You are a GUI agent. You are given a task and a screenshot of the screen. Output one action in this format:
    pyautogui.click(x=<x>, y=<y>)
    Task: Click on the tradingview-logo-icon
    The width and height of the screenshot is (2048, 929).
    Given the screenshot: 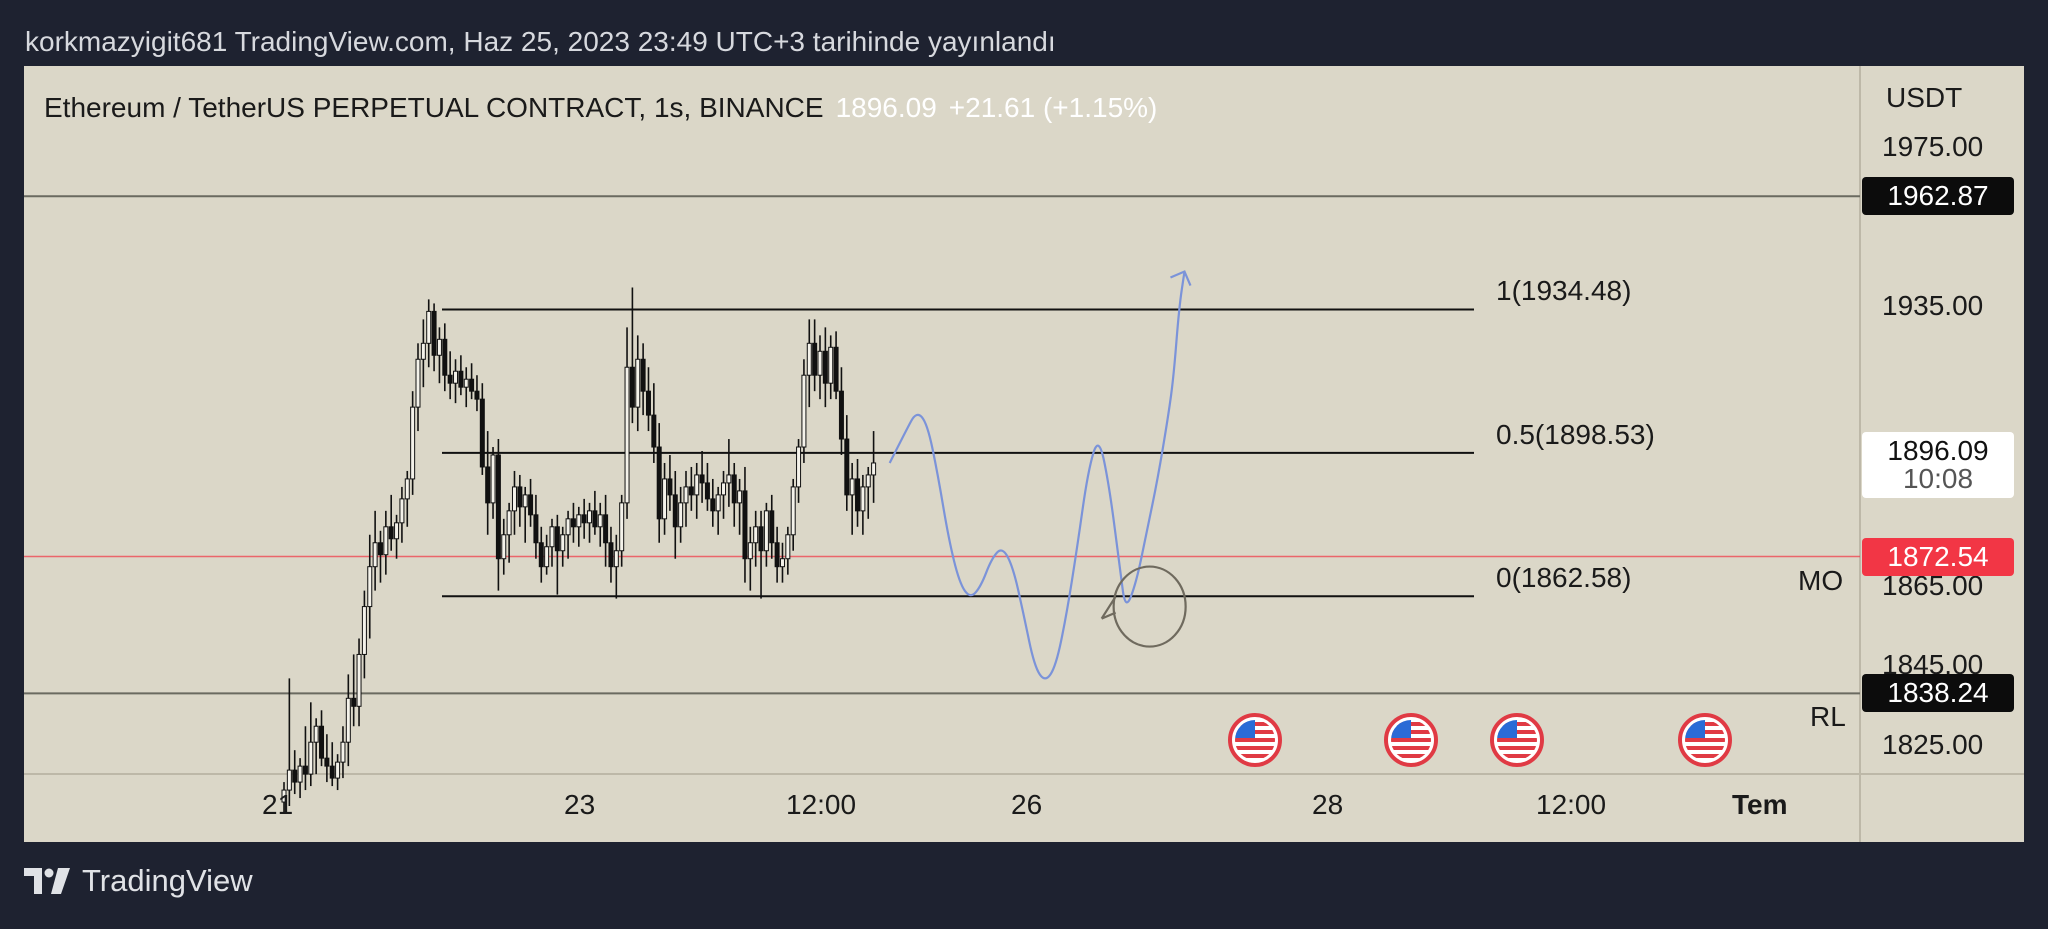 What is the action you would take?
    pyautogui.click(x=47, y=881)
    